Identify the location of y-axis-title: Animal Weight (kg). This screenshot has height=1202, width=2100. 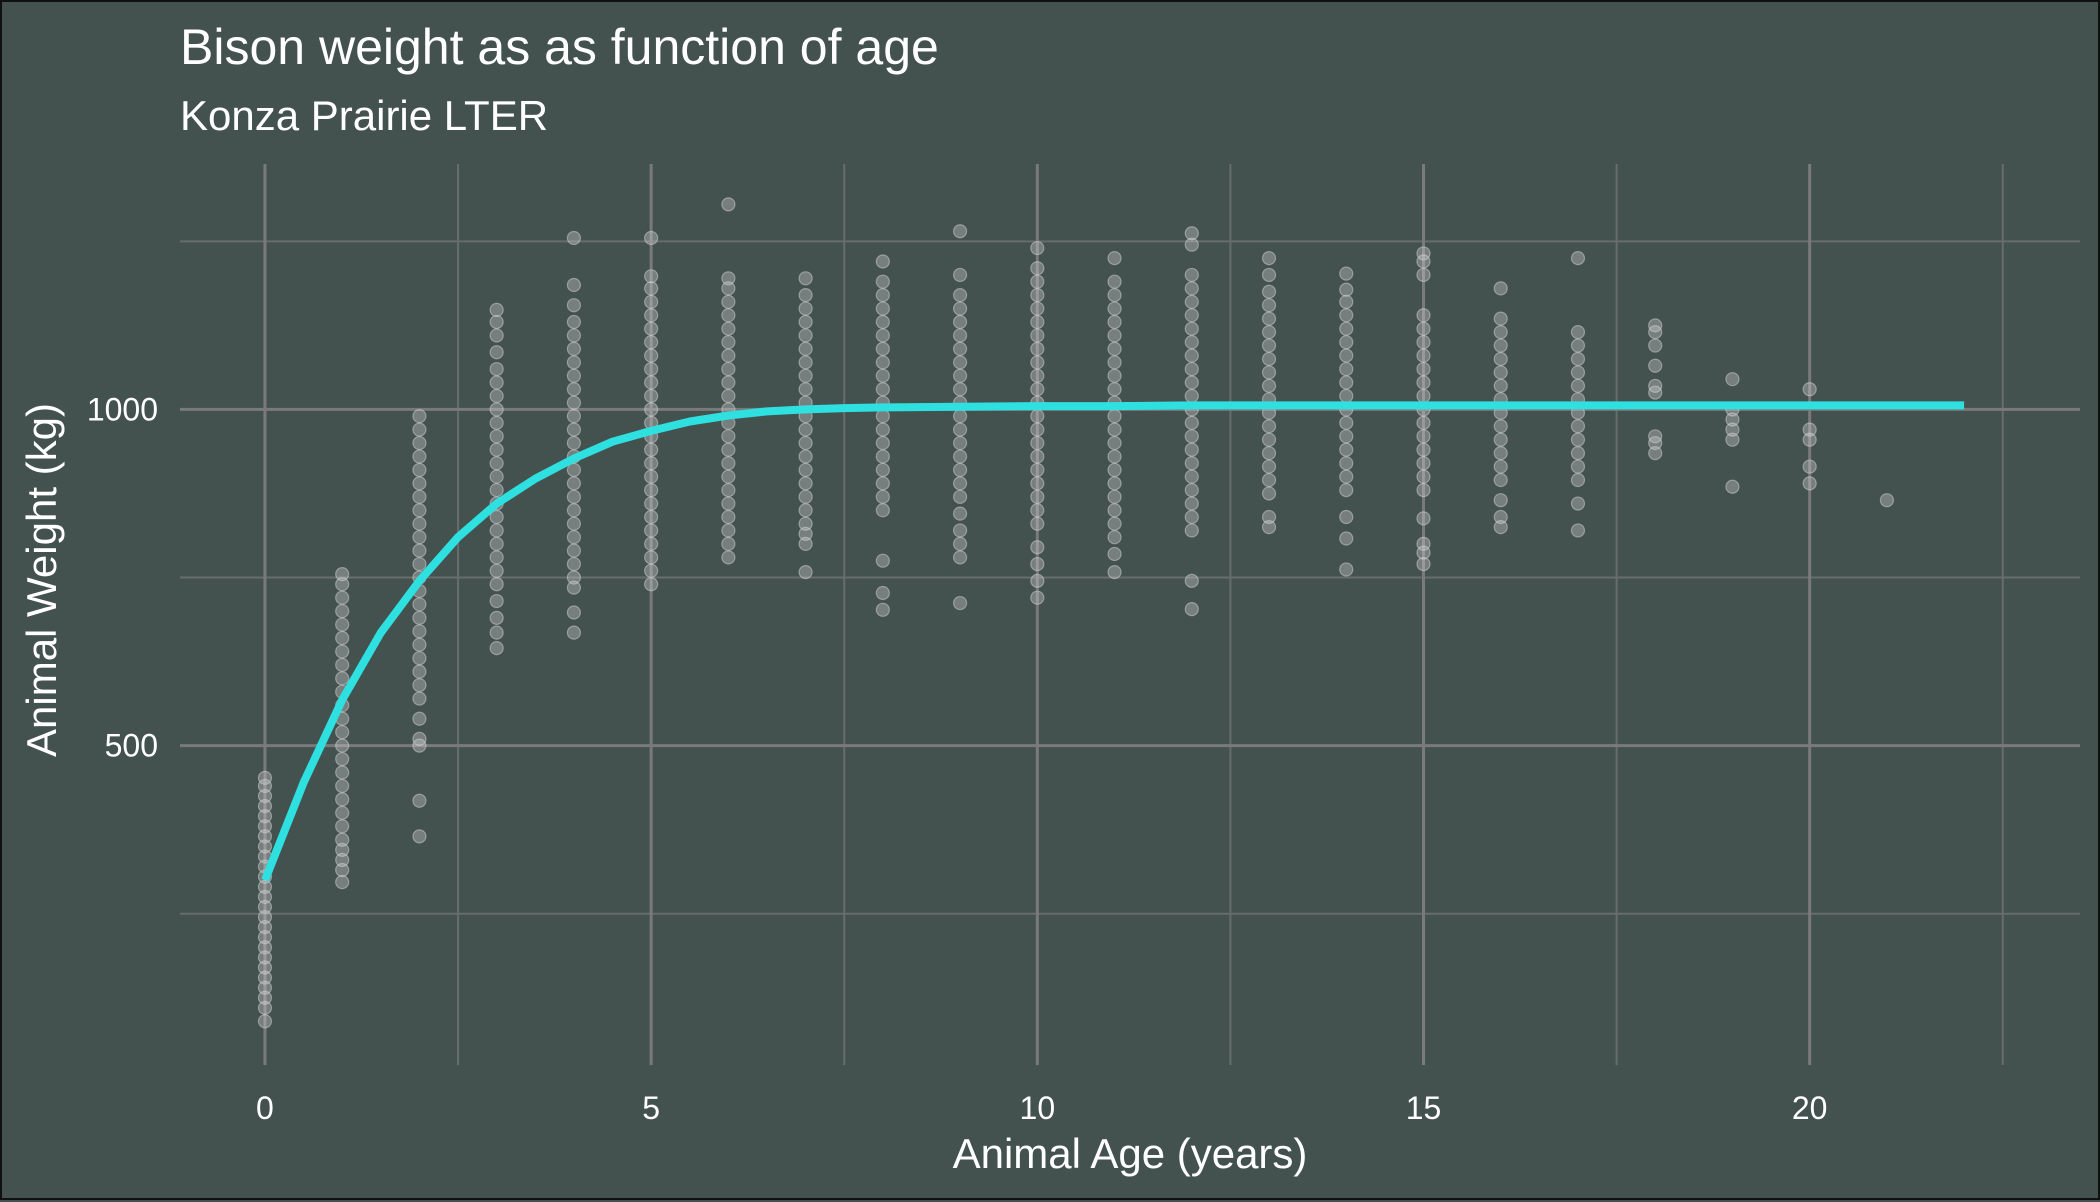
(41, 580).